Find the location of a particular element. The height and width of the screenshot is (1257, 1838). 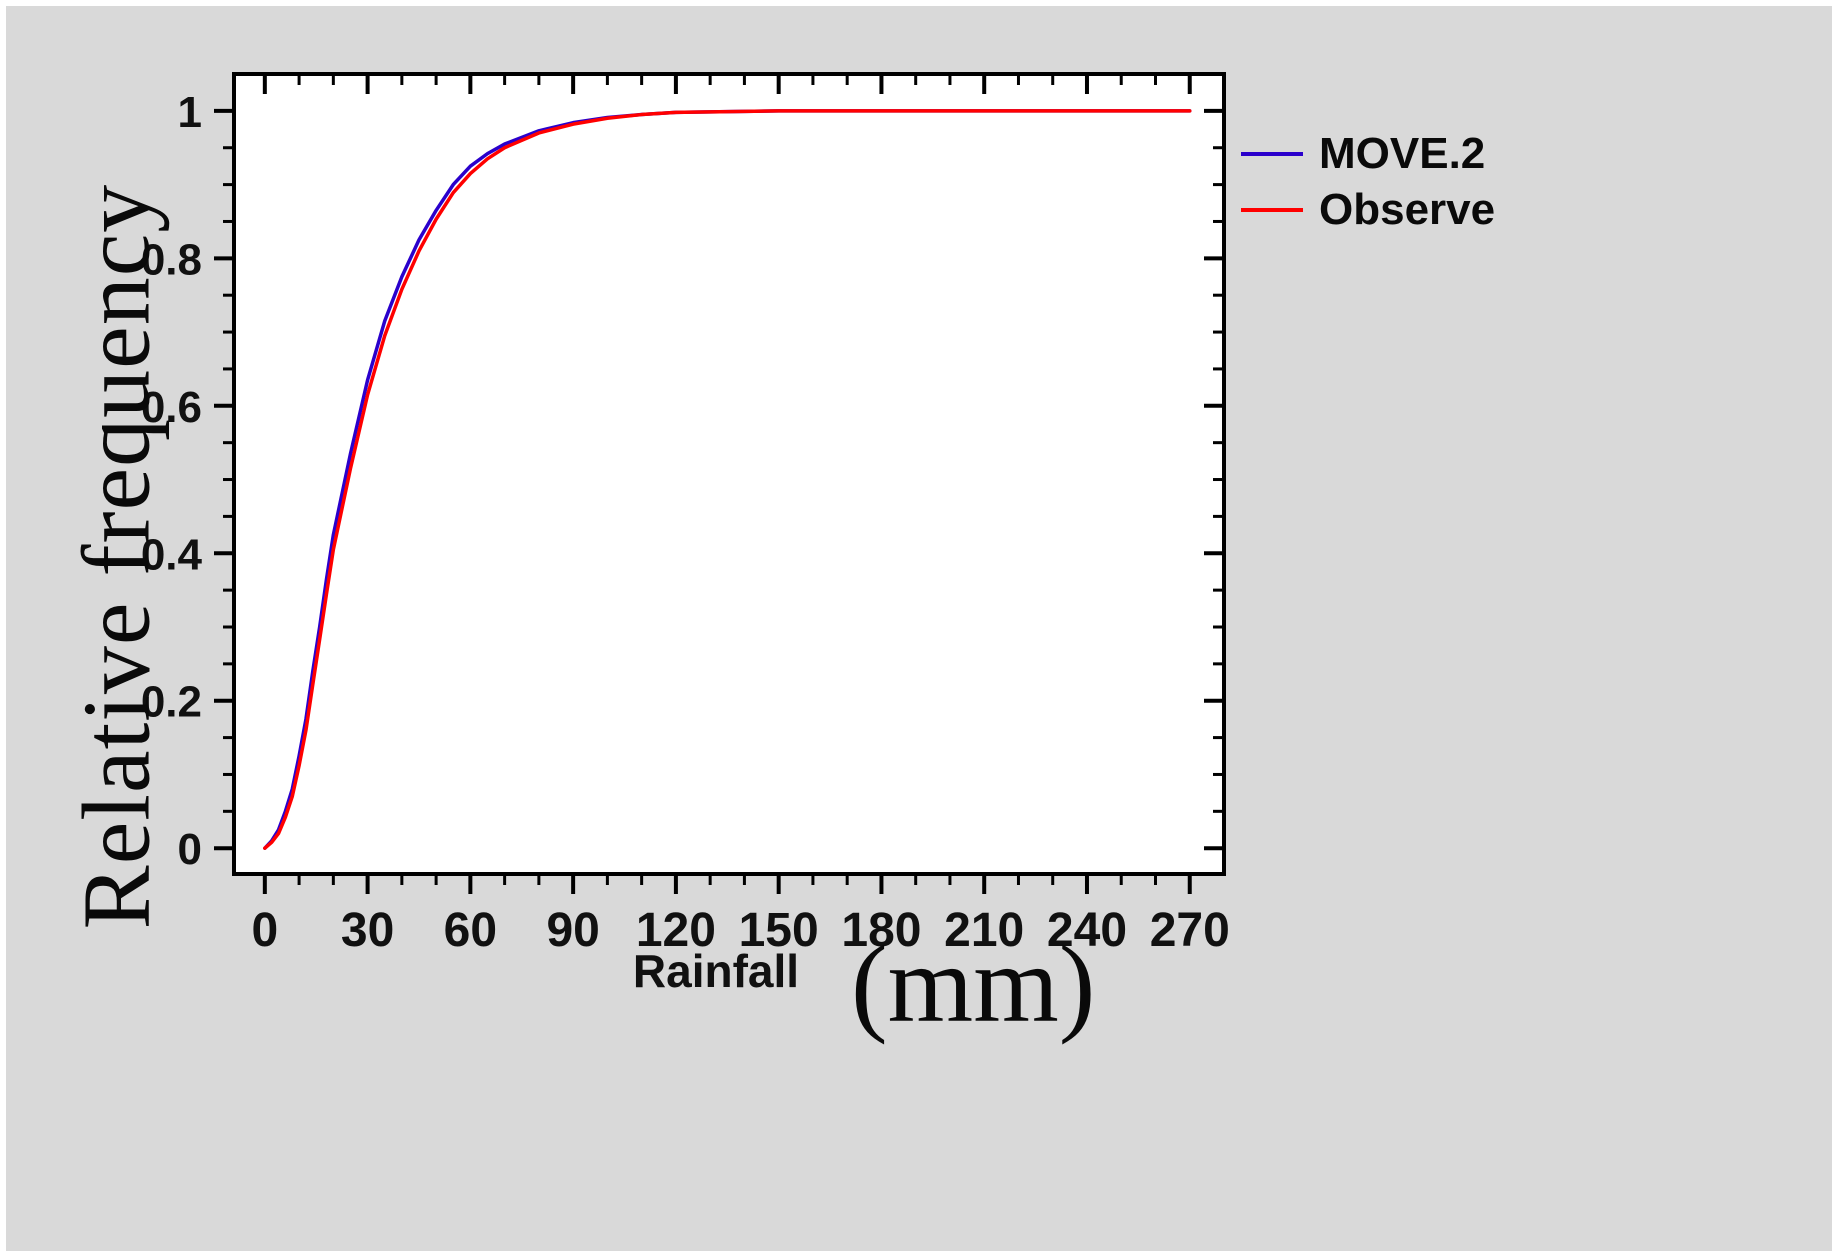

legend-item-observe: Observe is located at coordinates (1368, 209).